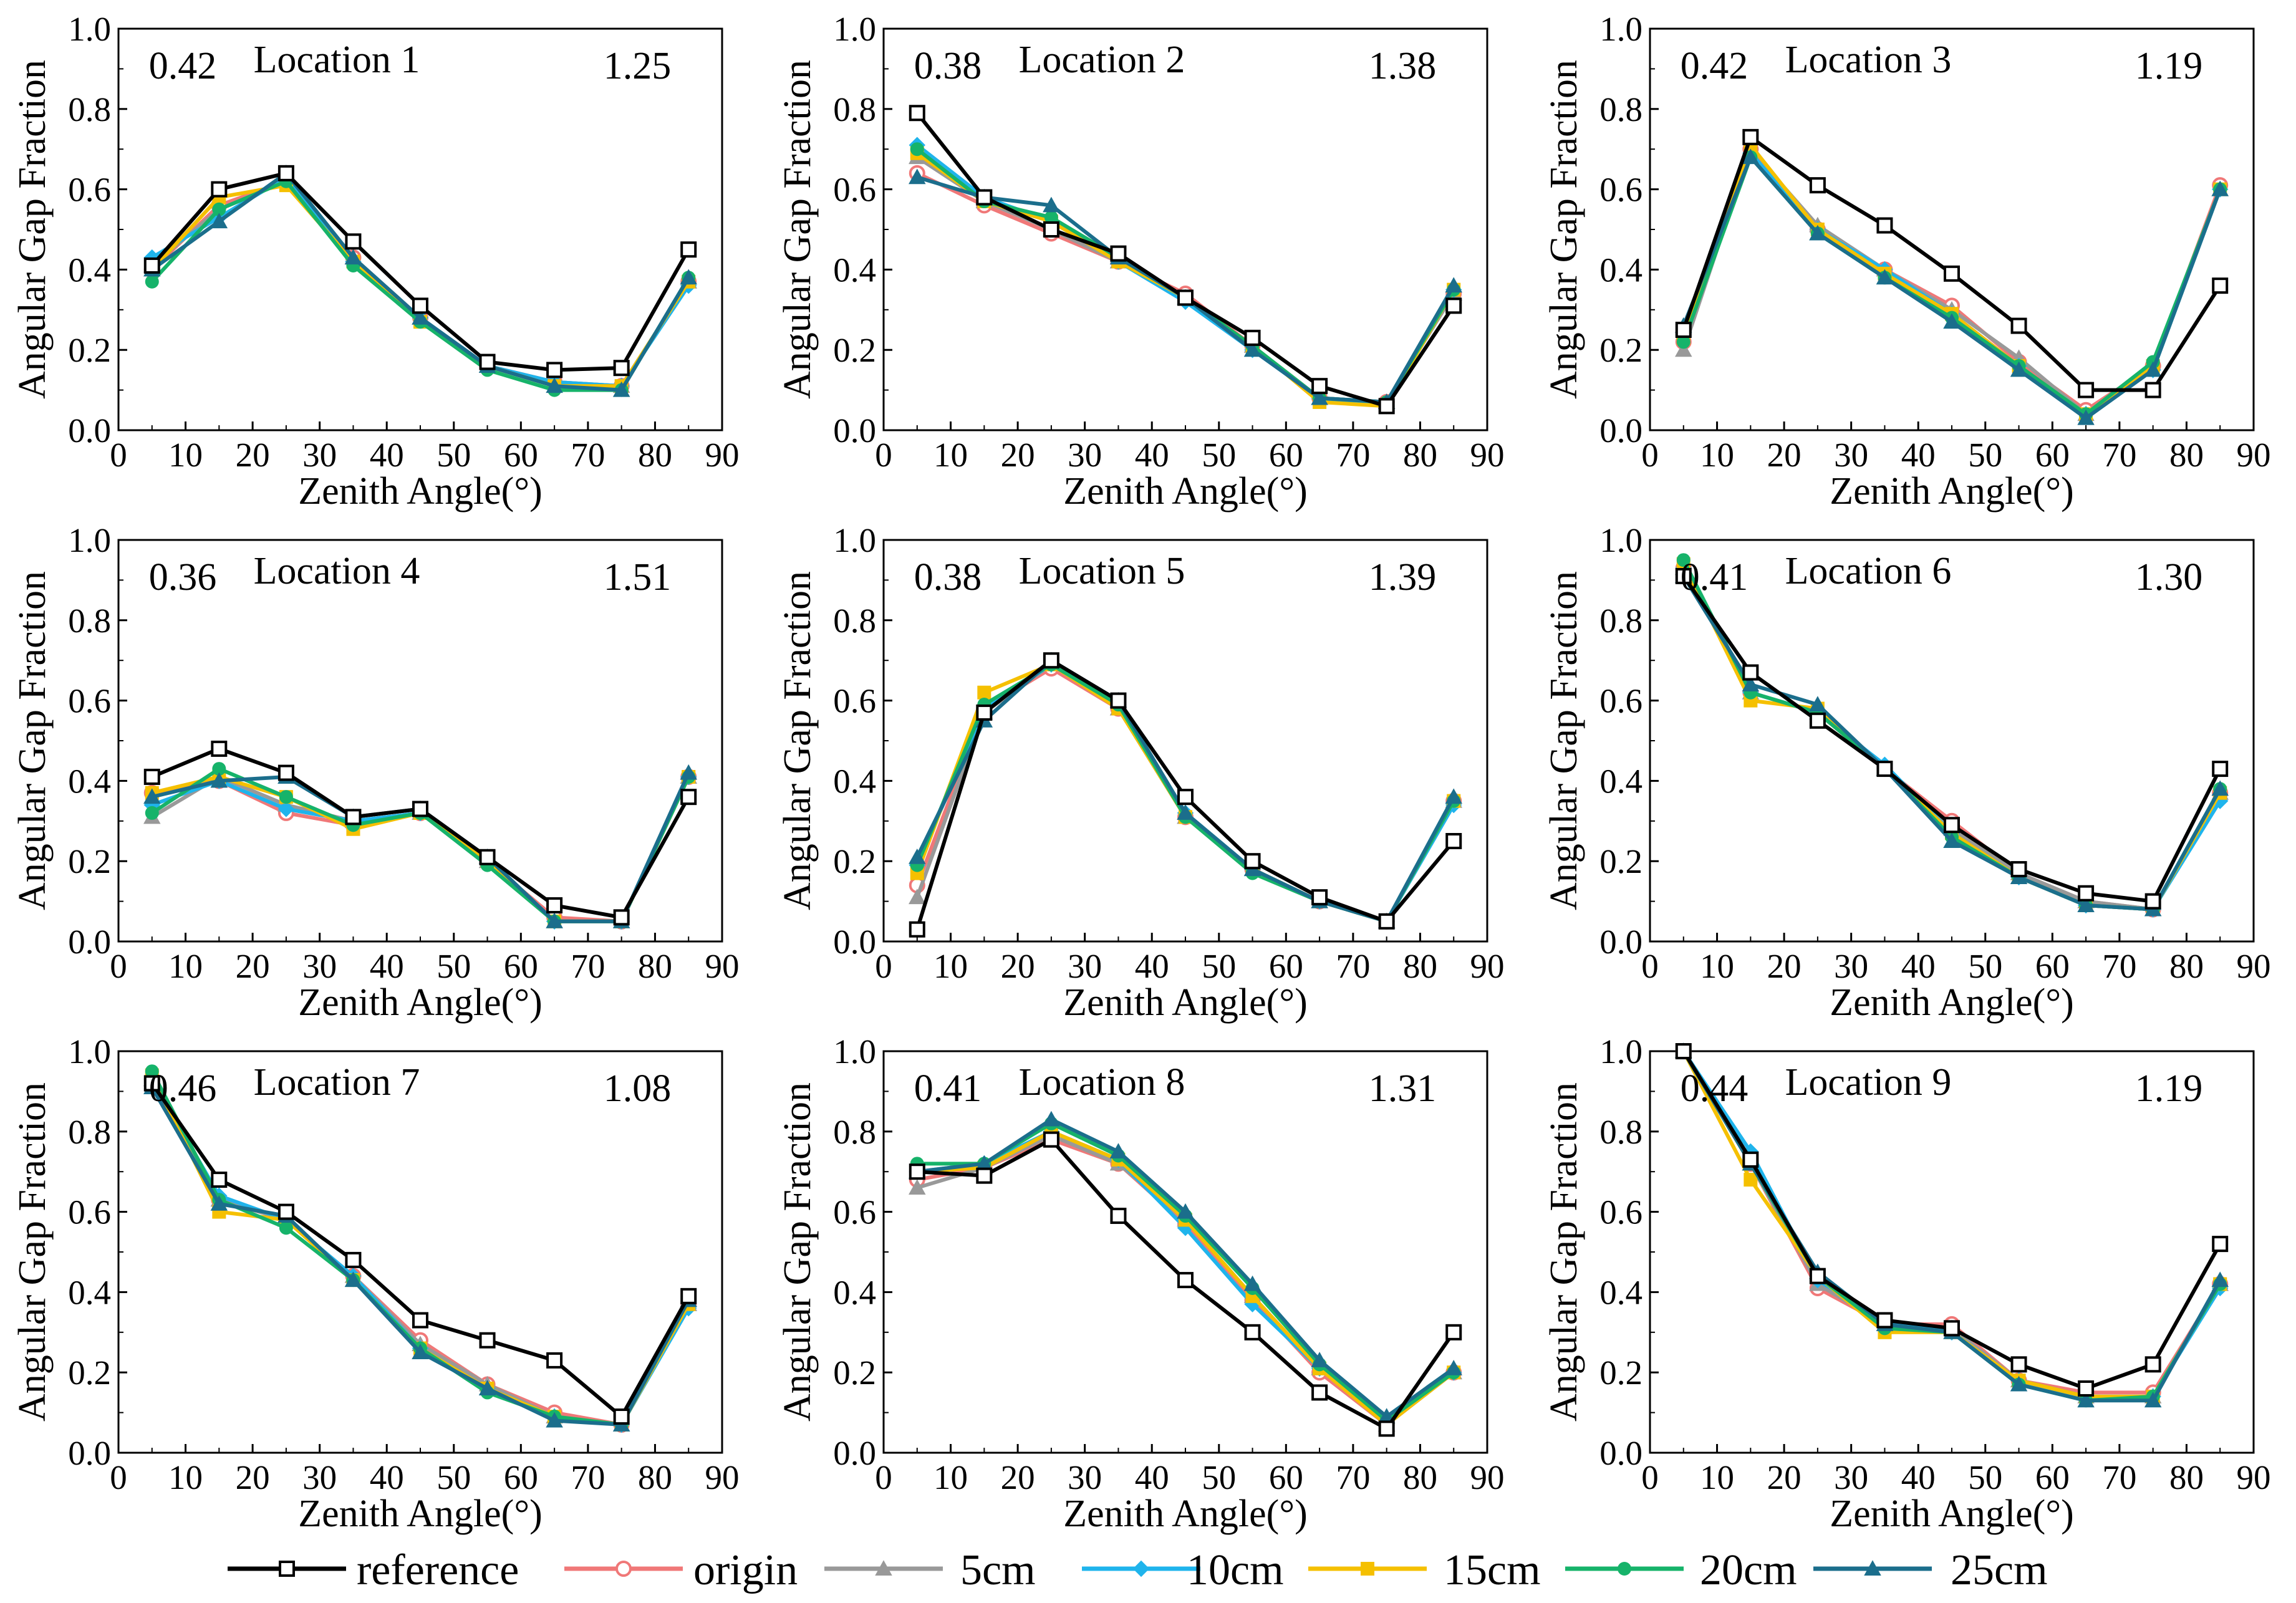 This screenshot has width=2296, height=1603. I want to click on panel-6-x-axis-label: Zenith Angle(°), so click(1952, 1002).